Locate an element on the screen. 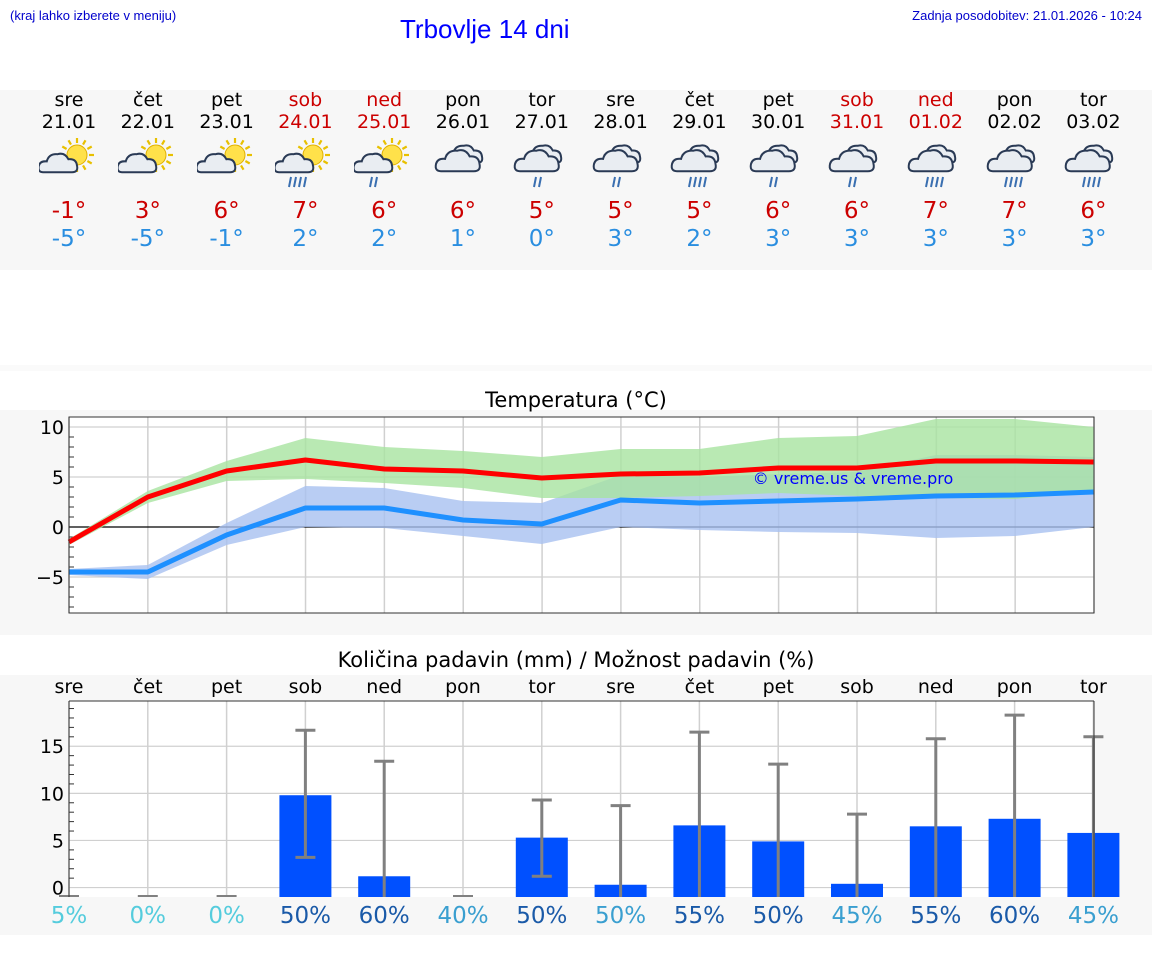 Image resolution: width=1152 pixels, height=975 pixels. sun-cloud-light-rain-icon is located at coordinates (382, 163).